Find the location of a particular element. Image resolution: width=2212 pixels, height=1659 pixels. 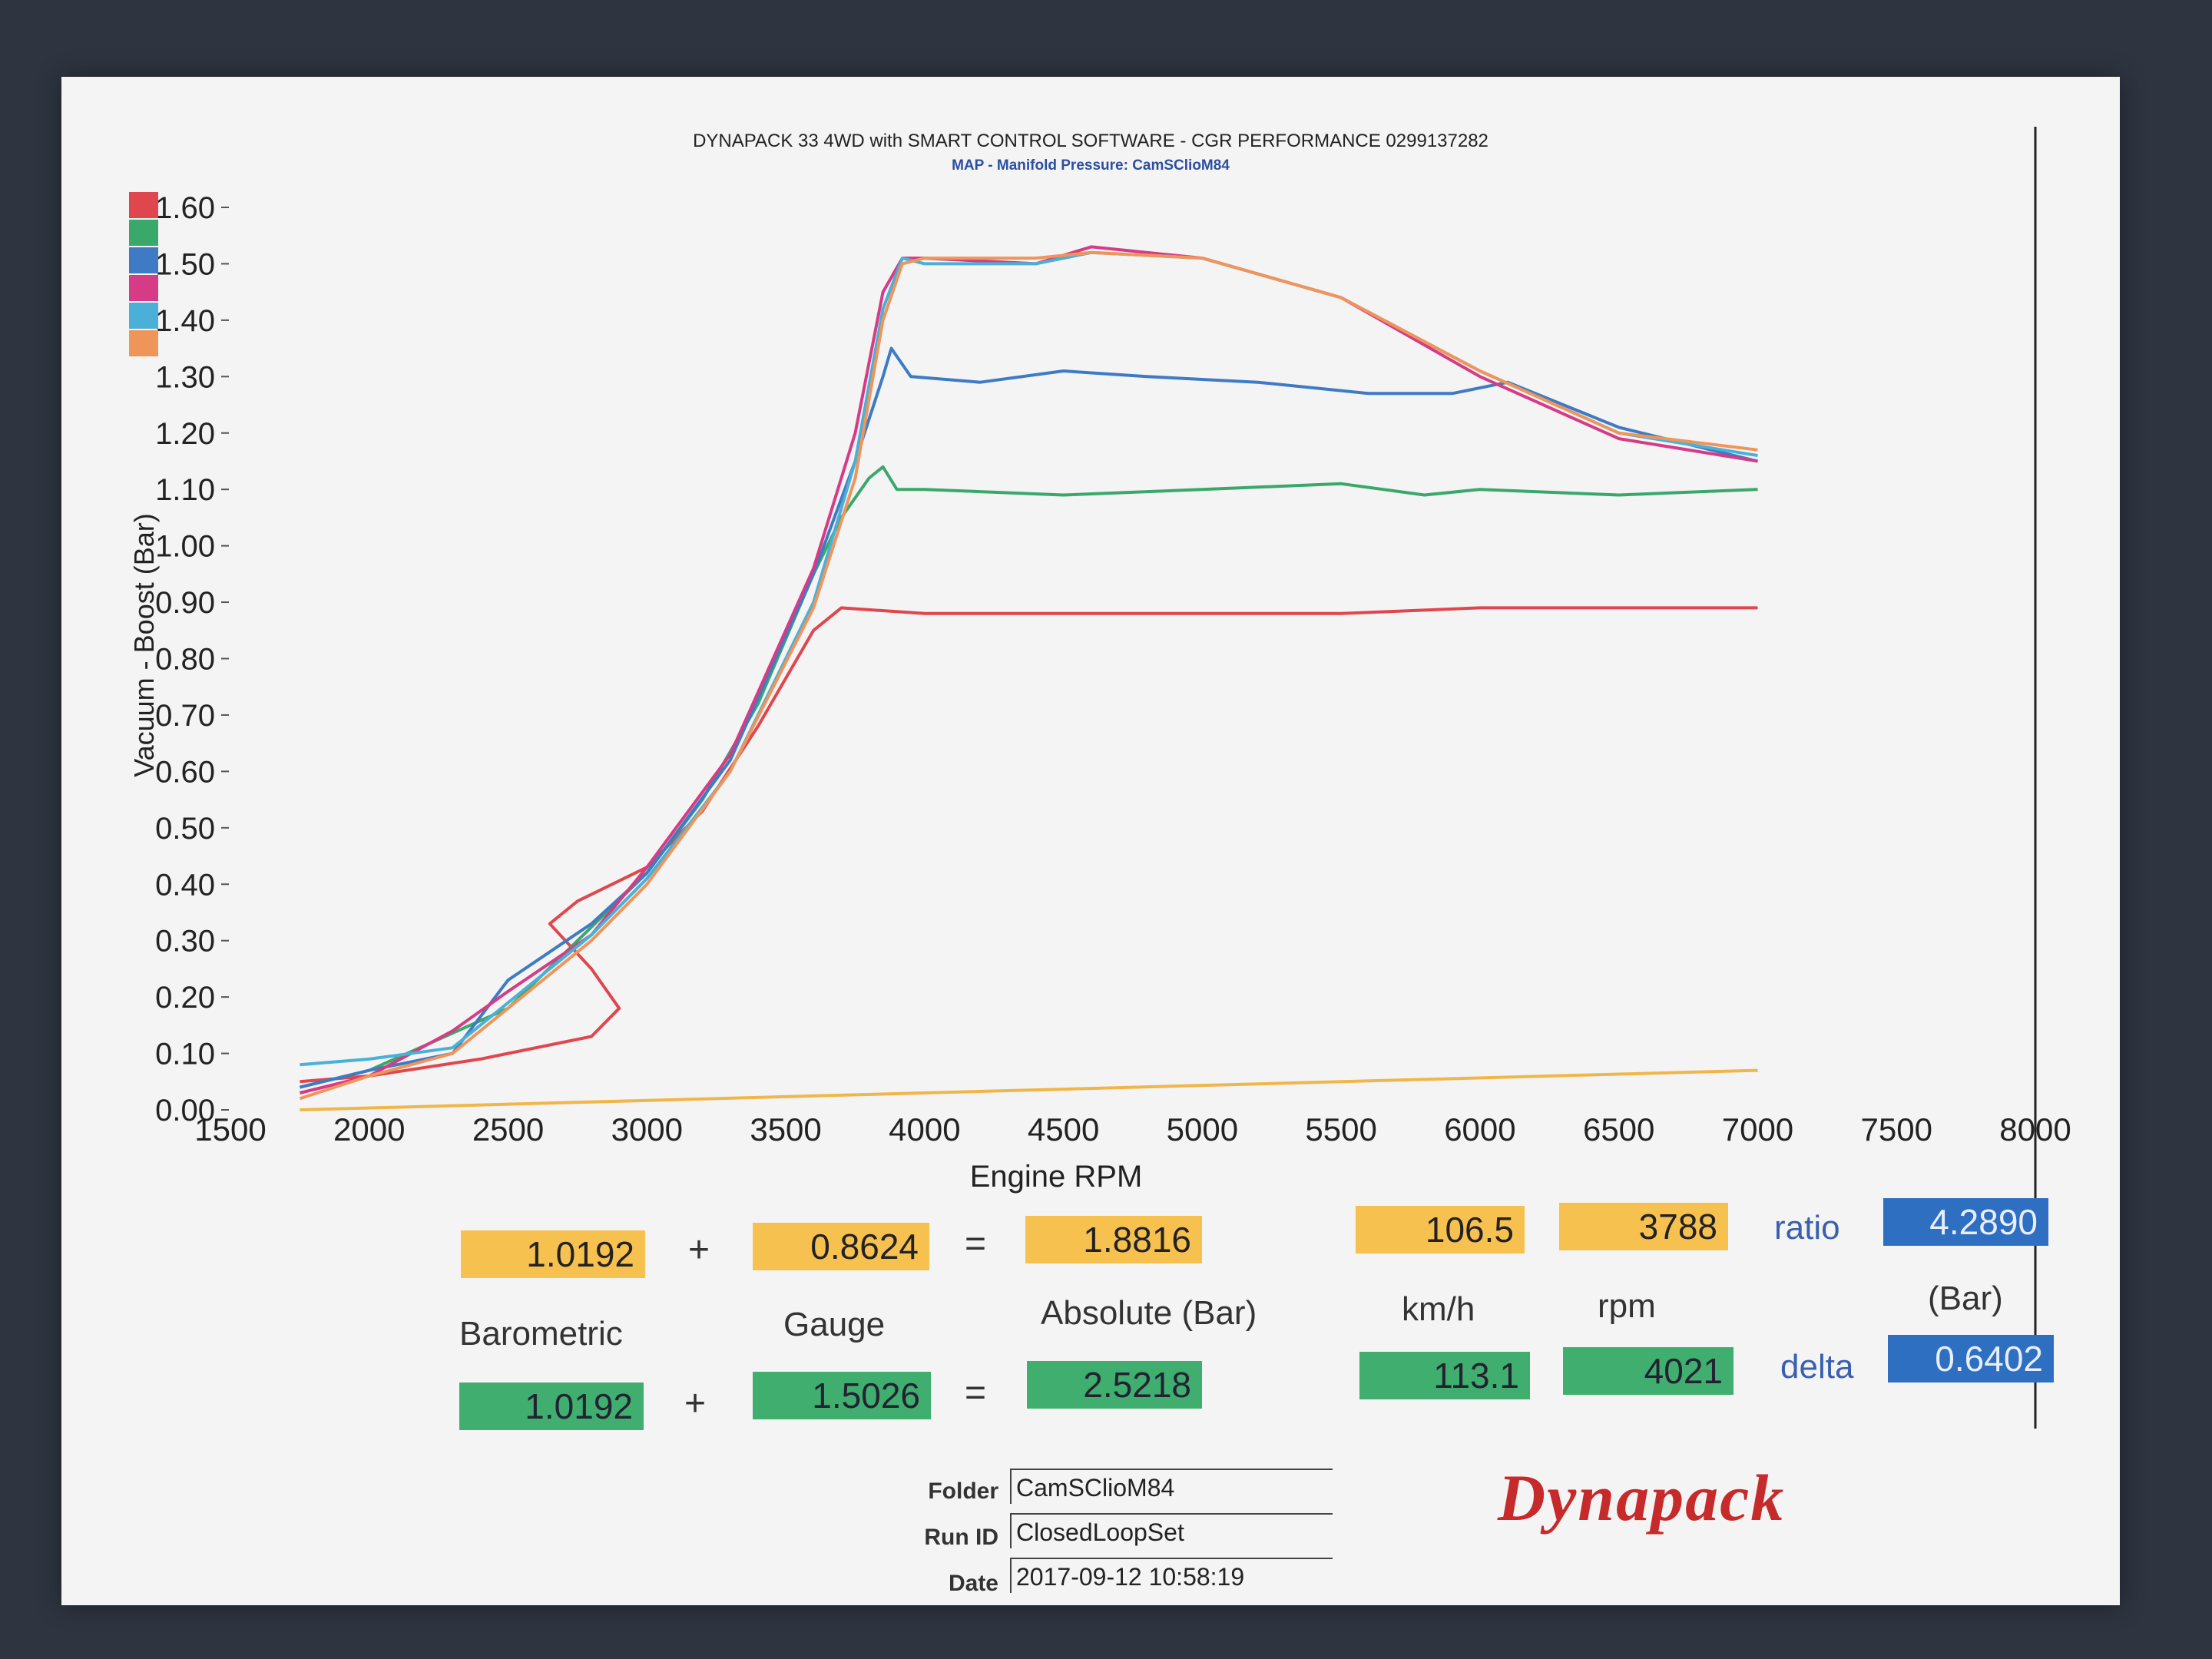

y-tick-label: 0.10 is located at coordinates (185, 1055).